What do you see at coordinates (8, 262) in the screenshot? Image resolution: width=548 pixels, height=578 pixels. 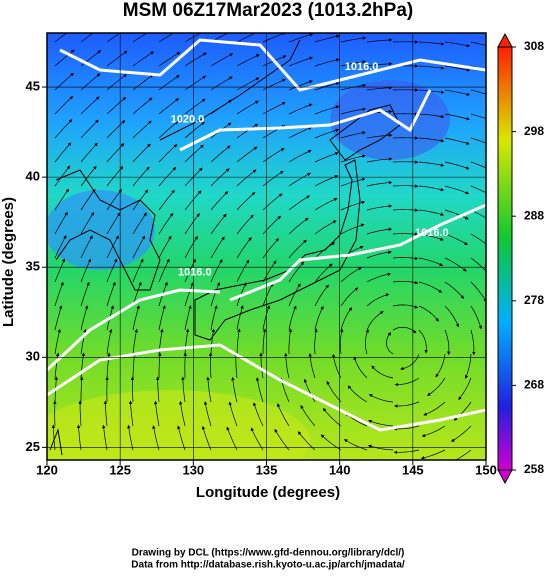 I see `y-axis-label: Latitude (degrees)` at bounding box center [8, 262].